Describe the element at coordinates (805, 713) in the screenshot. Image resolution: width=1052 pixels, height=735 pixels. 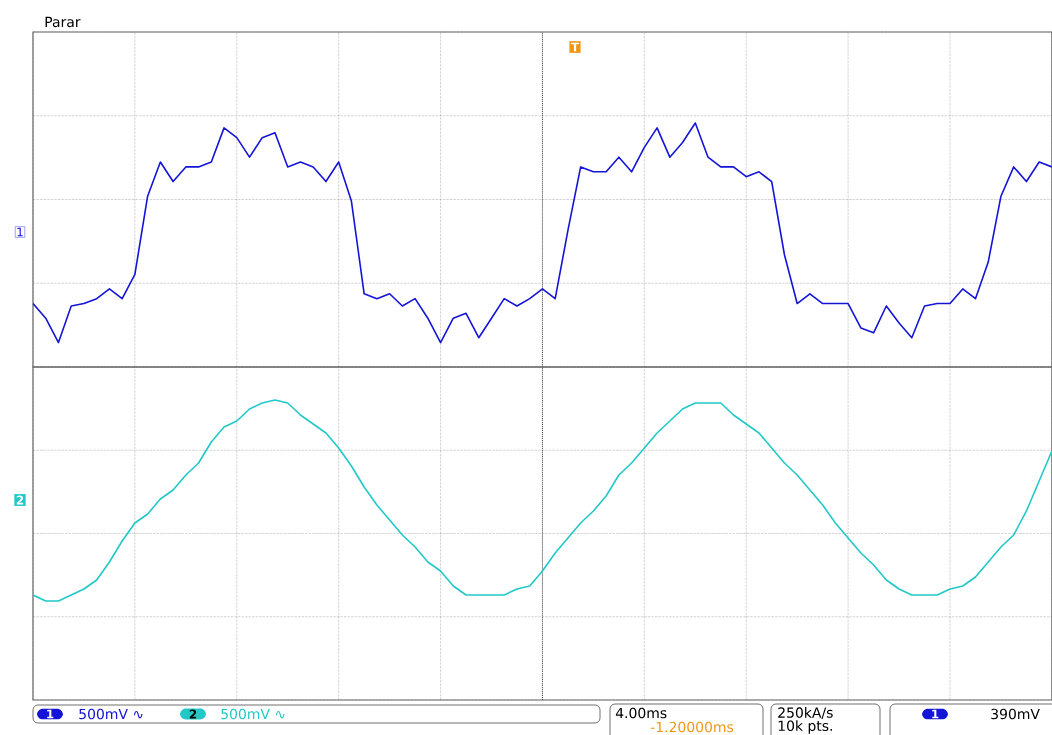
I see `text: 250kA/s` at that location.